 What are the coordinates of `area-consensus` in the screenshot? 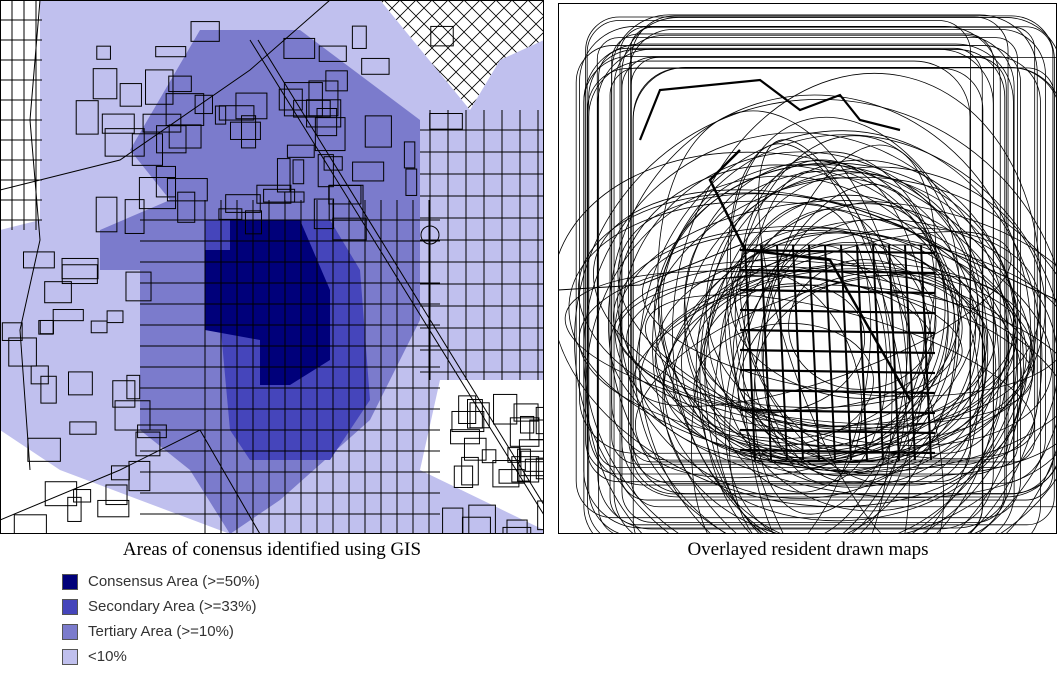 It's located at (267, 302).